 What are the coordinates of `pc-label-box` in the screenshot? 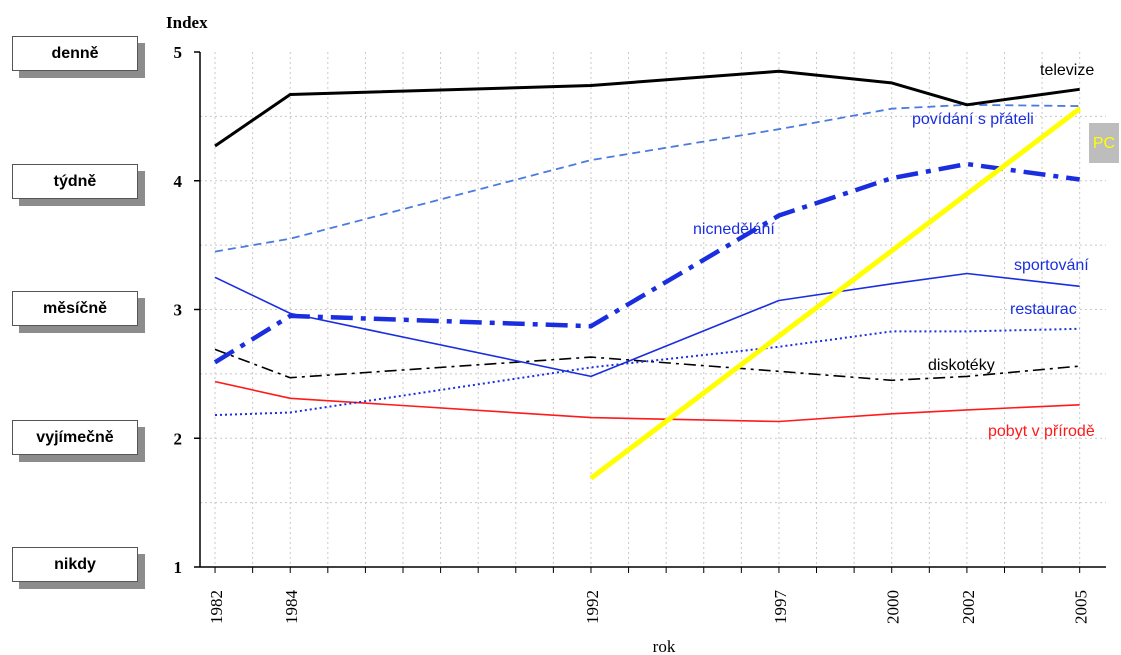 It's located at (1104, 143).